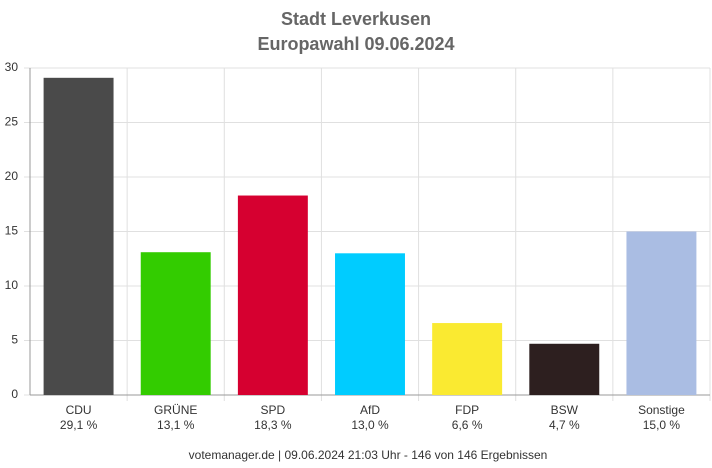 The height and width of the screenshot is (468, 712). What do you see at coordinates (14, 340) in the screenshot?
I see `y-tick-label: 5` at bounding box center [14, 340].